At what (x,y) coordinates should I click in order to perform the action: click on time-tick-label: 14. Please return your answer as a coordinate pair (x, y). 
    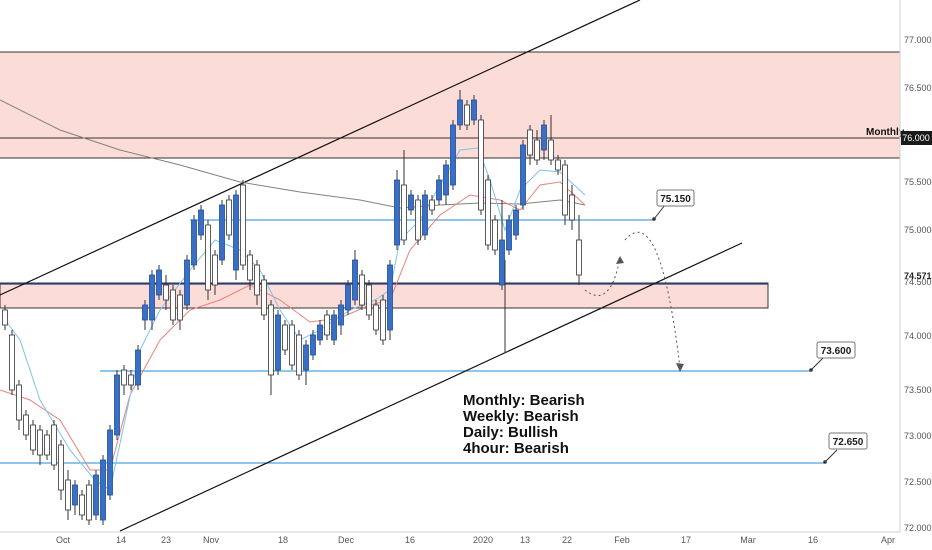
    Looking at the image, I should click on (121, 540).